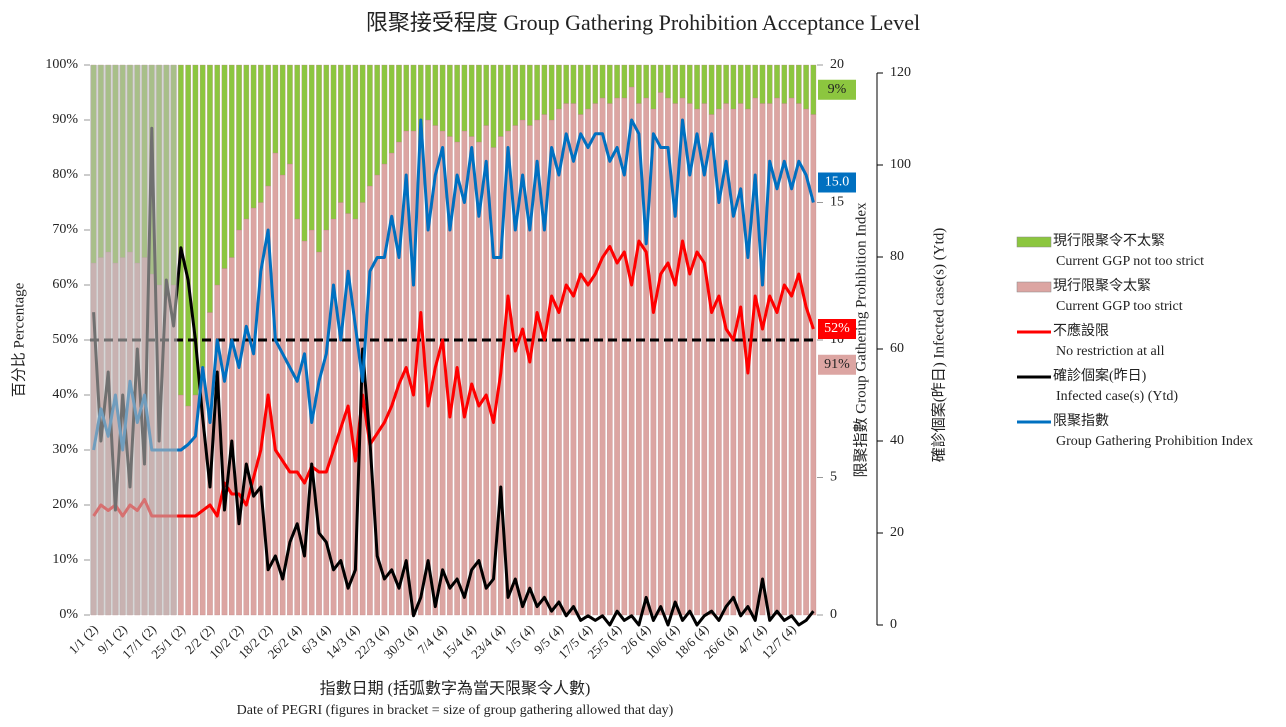  Describe the element at coordinates (833, 614) in the screenshot. I see `y2-tick-label: 0` at that location.